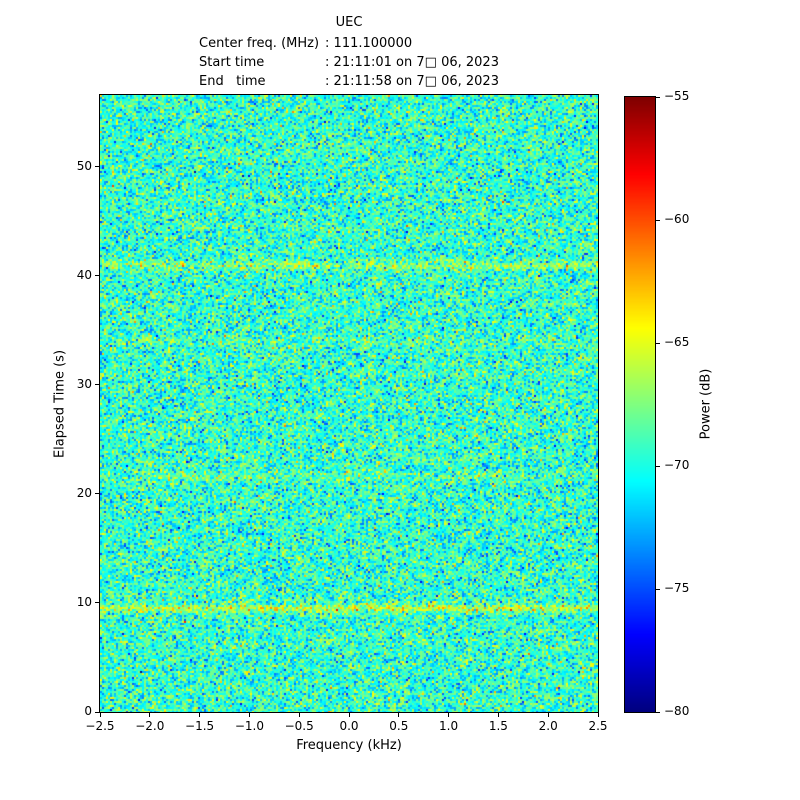 The height and width of the screenshot is (800, 800). What do you see at coordinates (232, 62) in the screenshot?
I see `start-time-label: Start time` at bounding box center [232, 62].